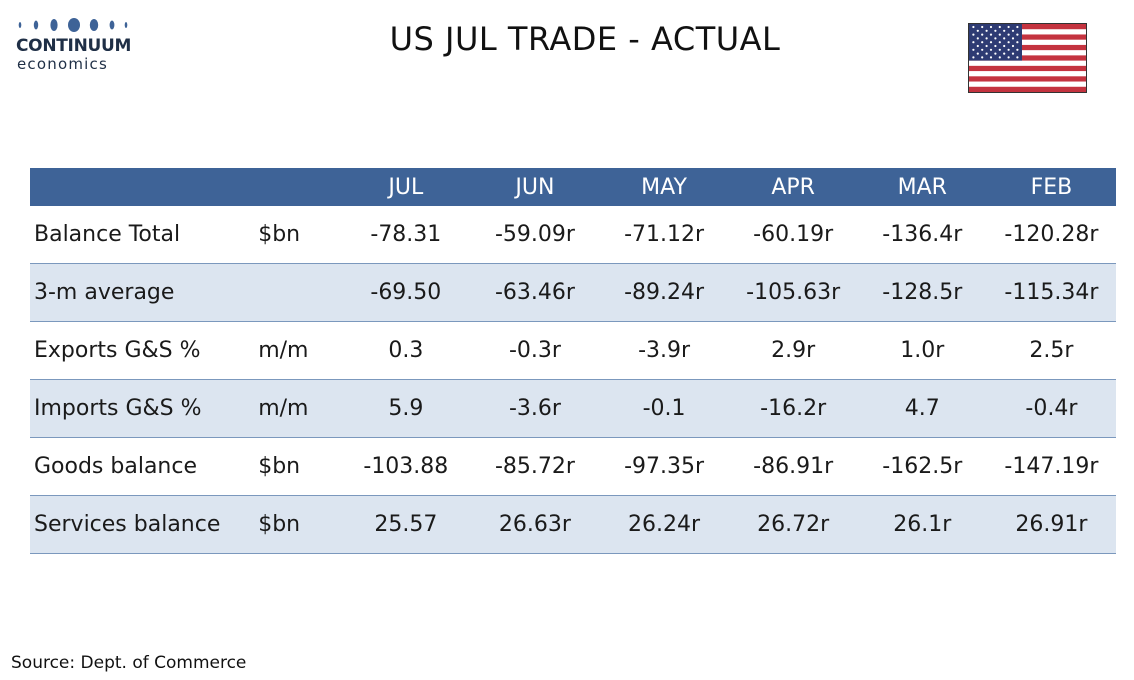 The width and height of the screenshot is (1134, 680). Describe the element at coordinates (143, 408) in the screenshot. I see `row-label: Imports G&S %` at that location.